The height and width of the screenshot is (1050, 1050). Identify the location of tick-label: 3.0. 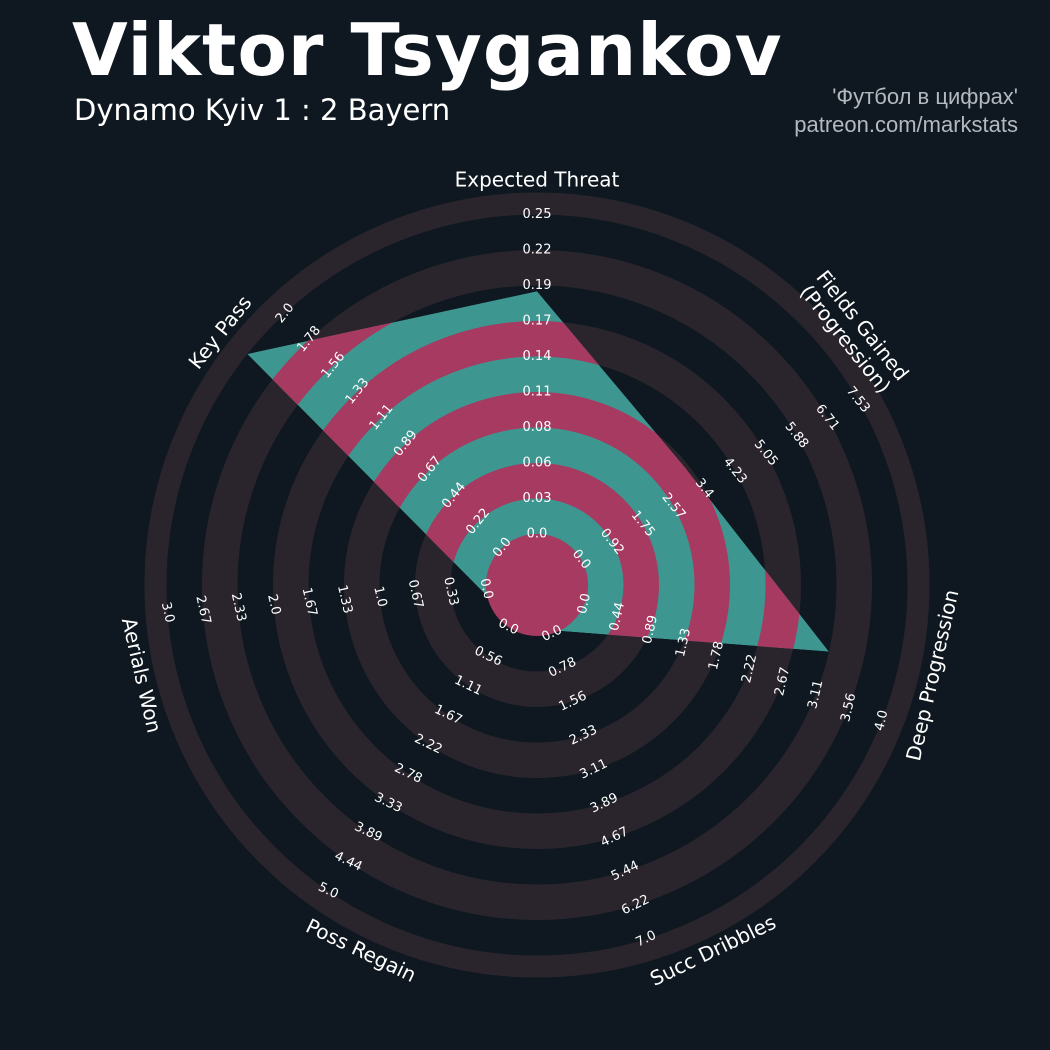
(167, 613).